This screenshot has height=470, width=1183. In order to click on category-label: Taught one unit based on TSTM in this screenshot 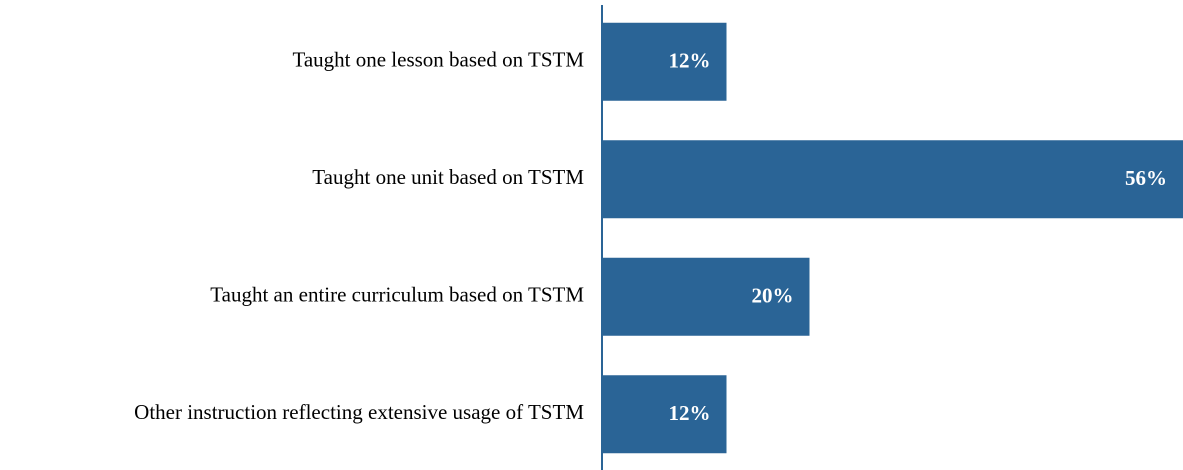, I will do `click(448, 177)`.